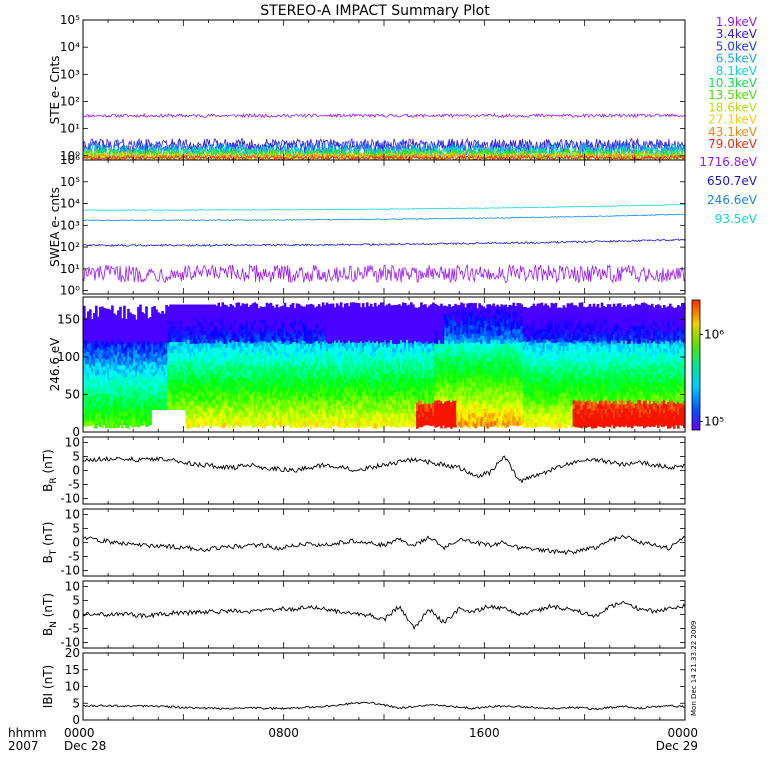 This screenshot has height=780, width=780. Describe the element at coordinates (70, 225) in the screenshot. I see `y-tick-label: 10³` at that location.